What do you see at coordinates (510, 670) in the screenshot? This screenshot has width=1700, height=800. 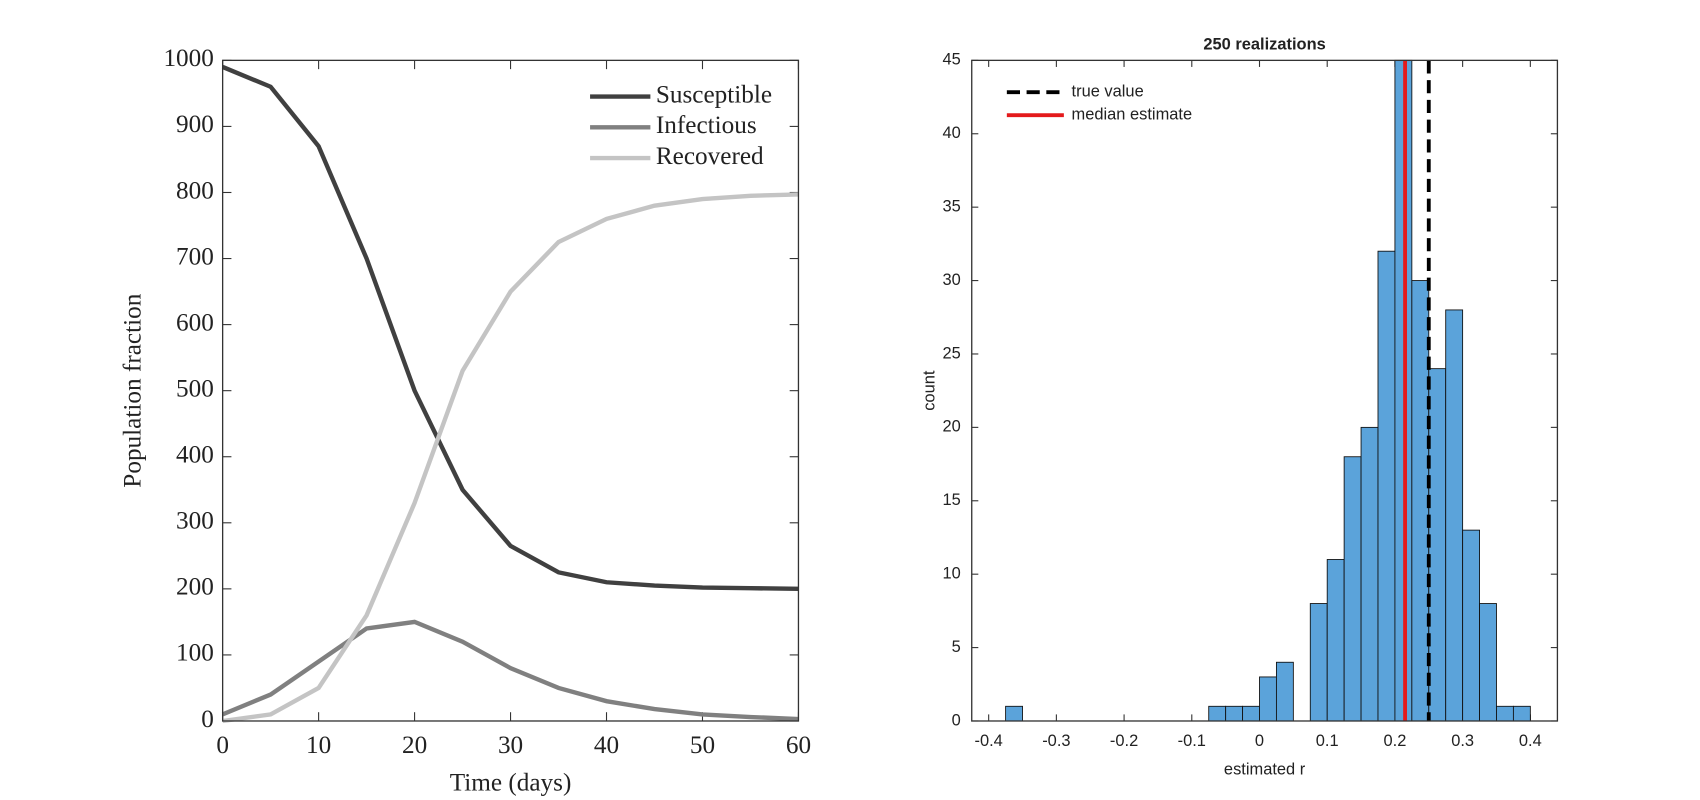 I see `series-line` at bounding box center [510, 670].